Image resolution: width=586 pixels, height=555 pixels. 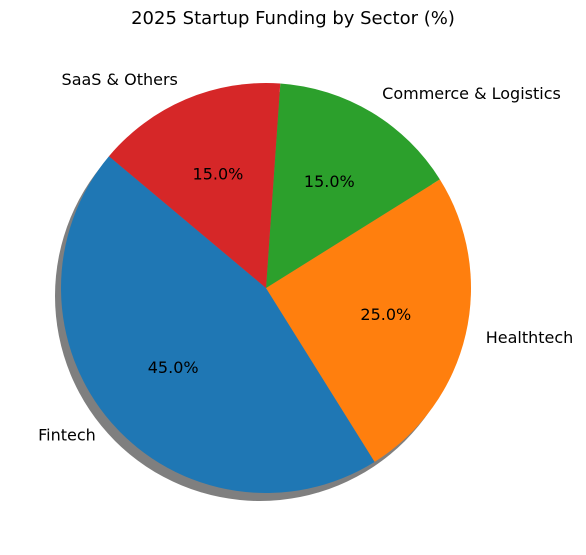 I want to click on slice-value-label: 25.0%, so click(x=385, y=314).